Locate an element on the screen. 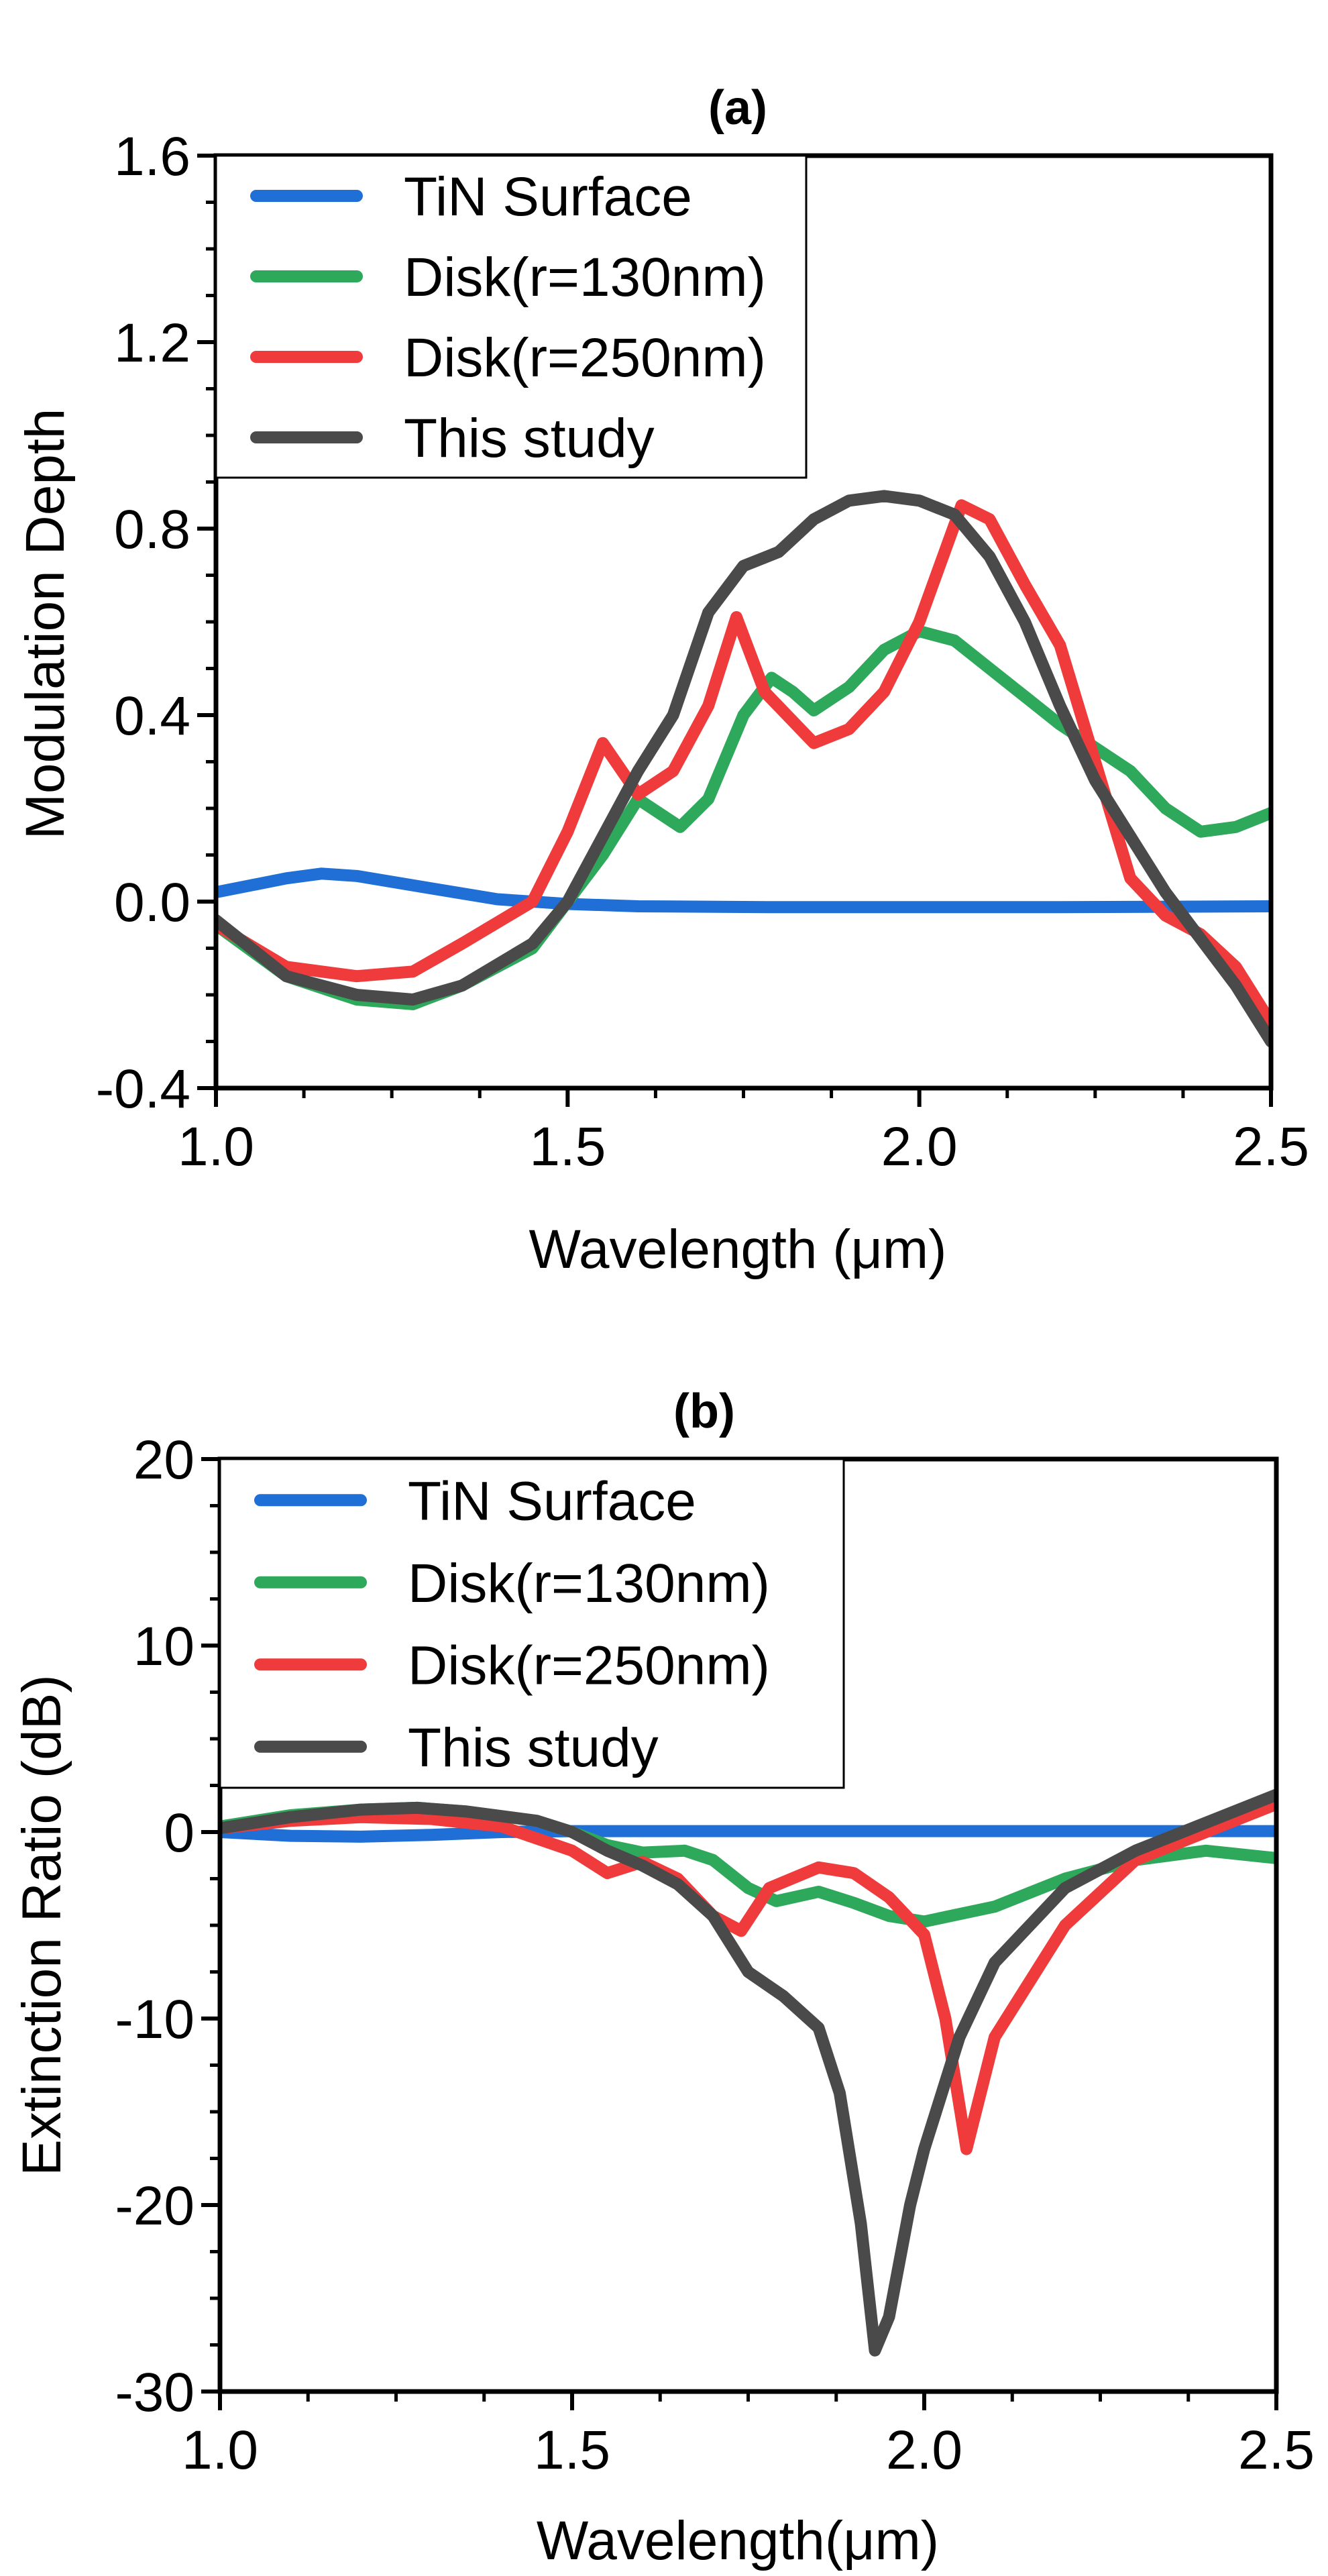 The width and height of the screenshot is (1328, 2576). y-tick-label: 0.0 is located at coordinates (152, 902).